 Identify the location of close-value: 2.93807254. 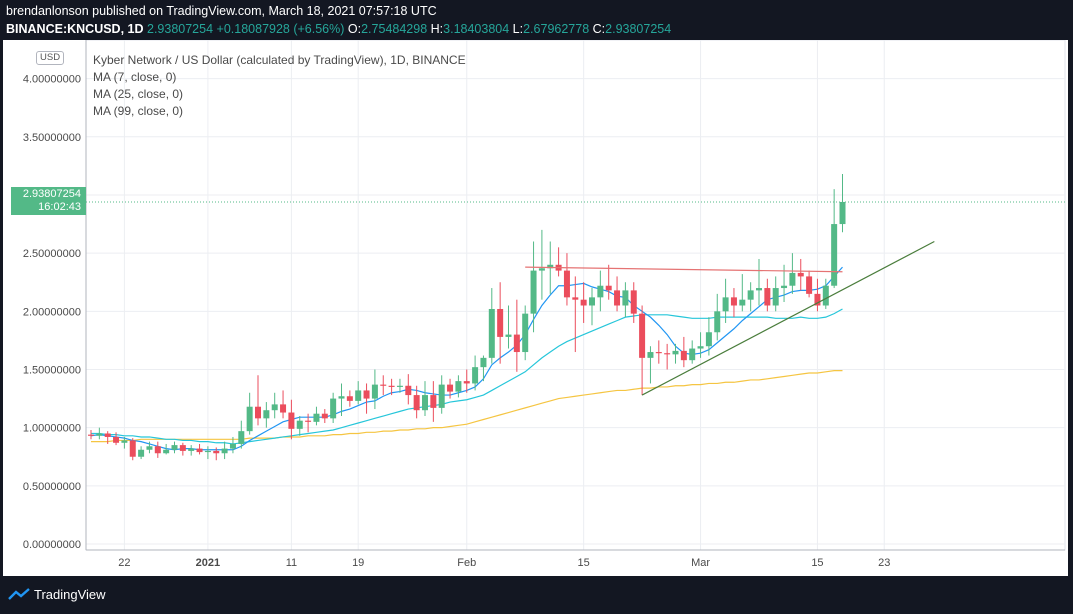
(638, 29).